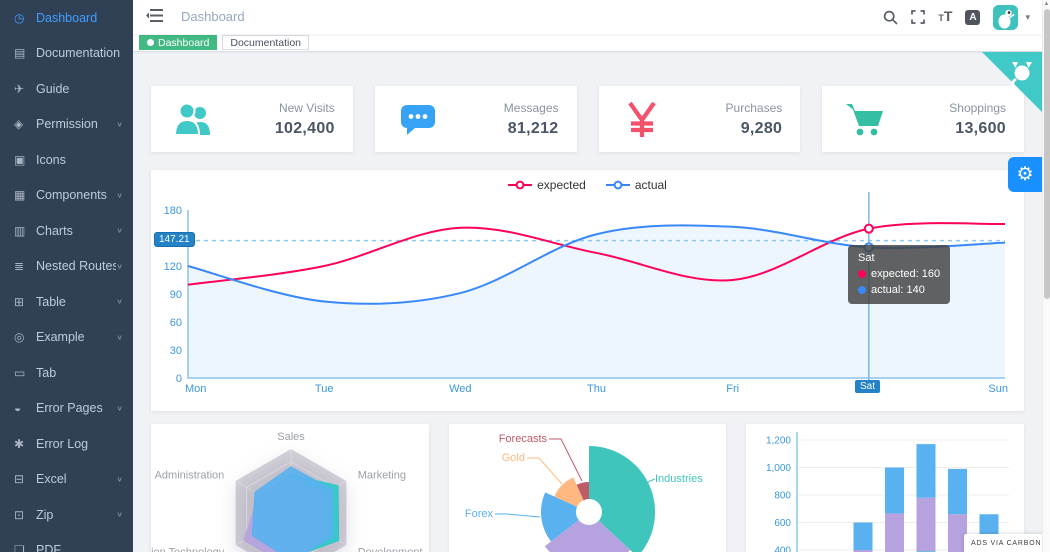 This screenshot has height=552, width=1050. What do you see at coordinates (20, 195) in the screenshot?
I see `components-icon: ▦` at bounding box center [20, 195].